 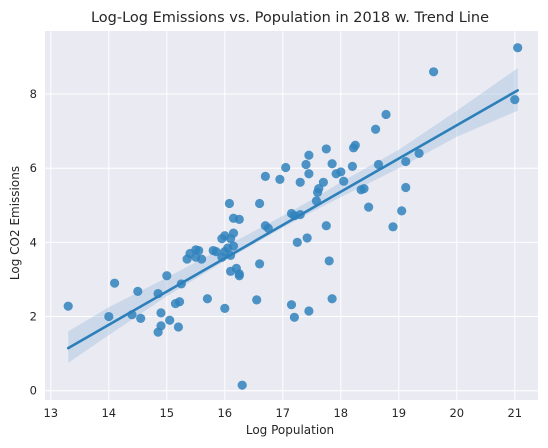 I want to click on y-tick-label: 8, so click(x=33, y=94).